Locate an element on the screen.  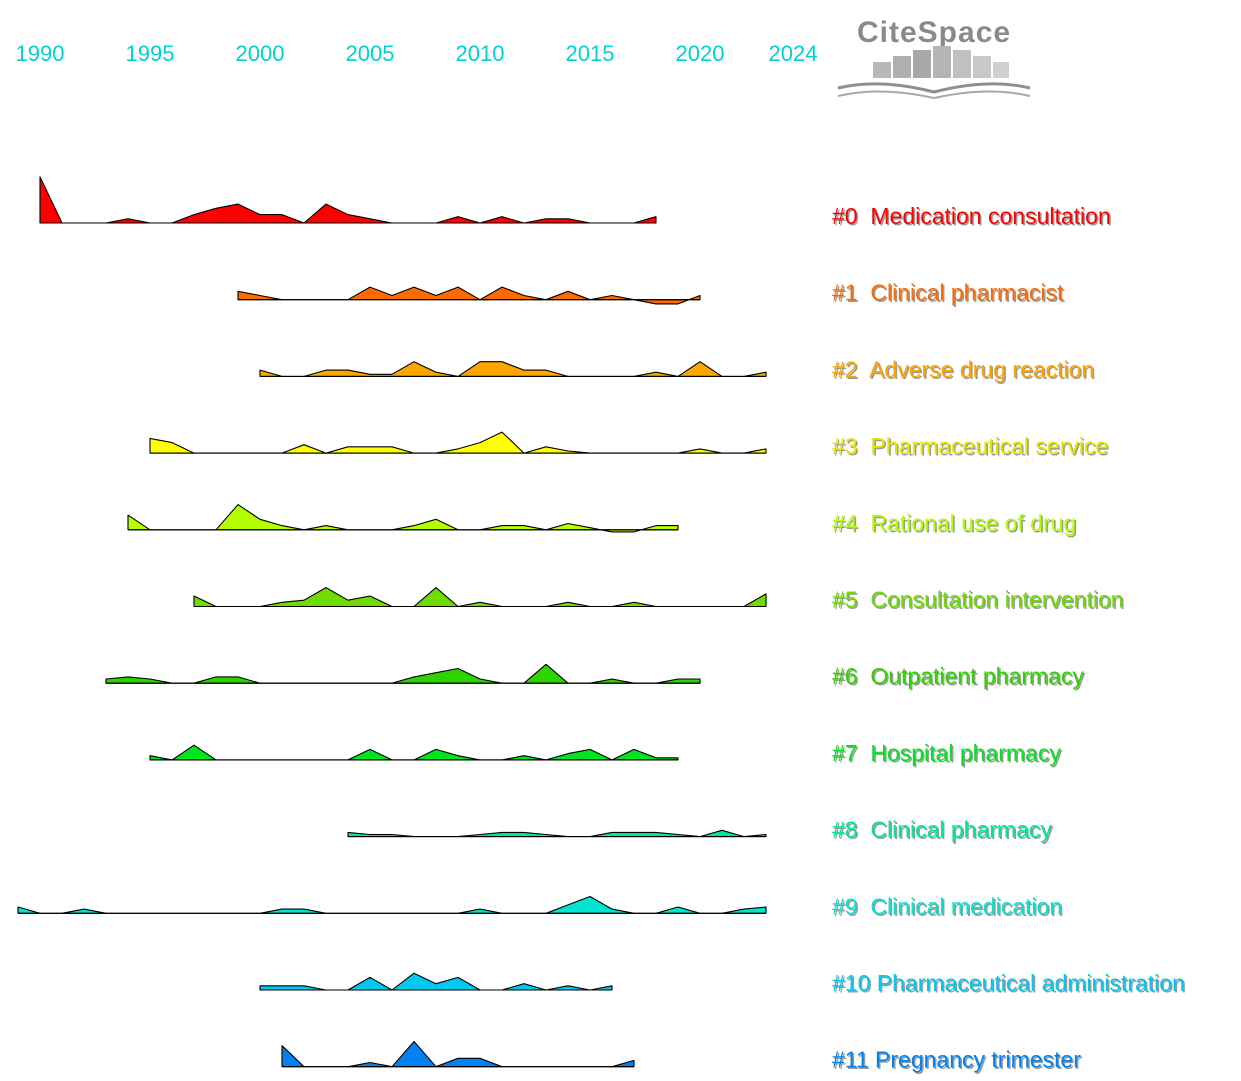
cluster-label-shadow: #8 Clinical pharmacy is located at coordinates (944, 831).